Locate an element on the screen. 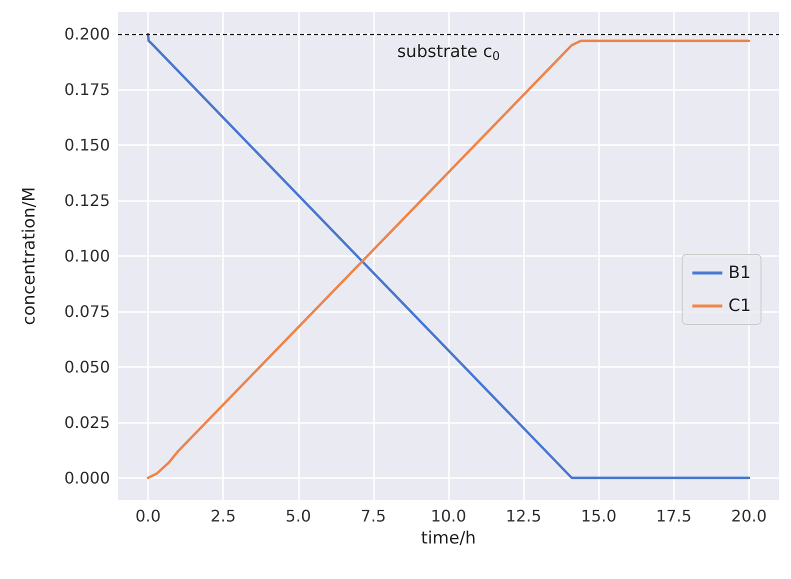  y-tick-label: 0.150 is located at coordinates (87, 145).